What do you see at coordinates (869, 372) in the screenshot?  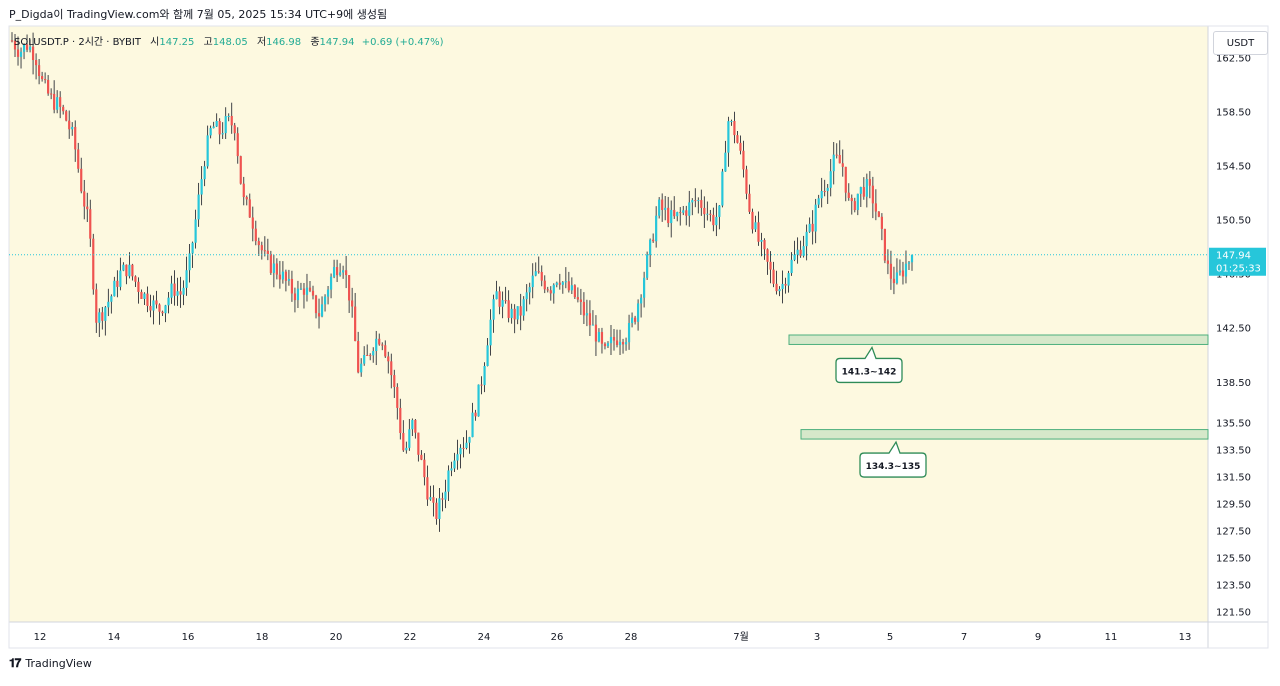 I see `zone-label: 141.3~142` at bounding box center [869, 372].